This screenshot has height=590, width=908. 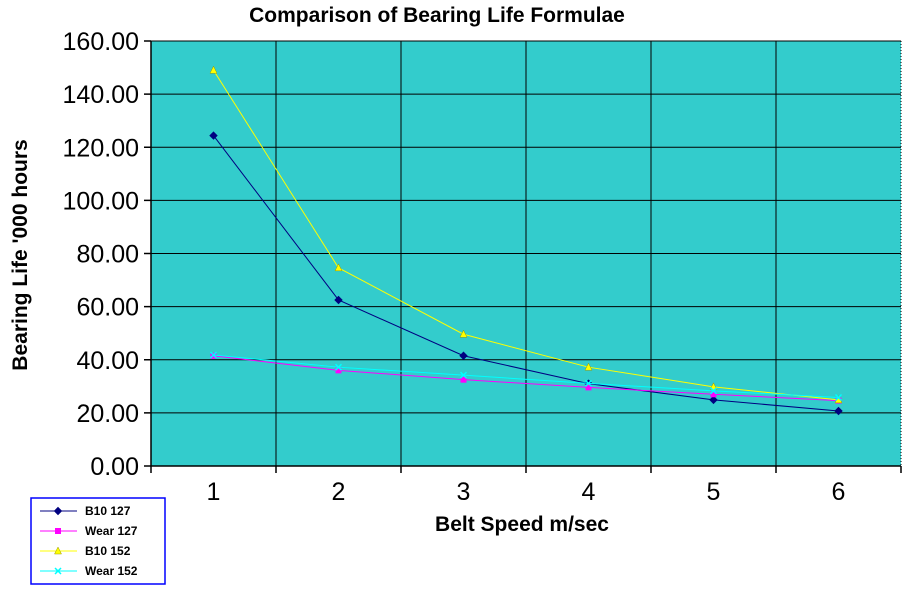 What do you see at coordinates (107, 361) in the screenshot?
I see `y-tick-label: 40.00` at bounding box center [107, 361].